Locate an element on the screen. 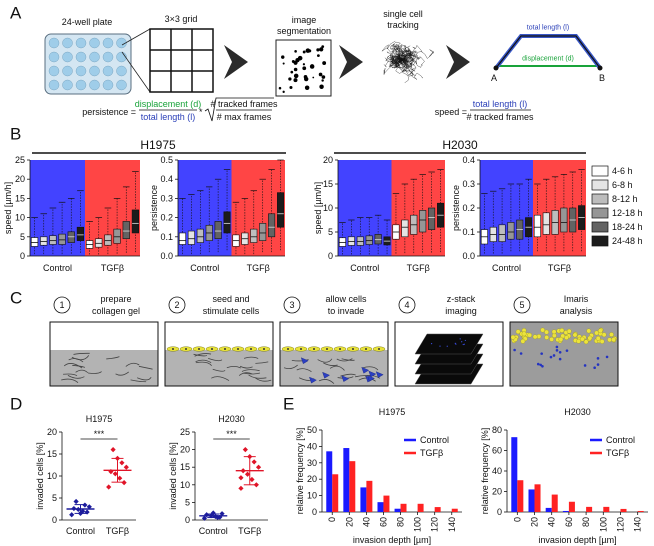 This screenshot has height=546, width=654. y-tick-label: 0.0 is located at coordinates (468, 256).